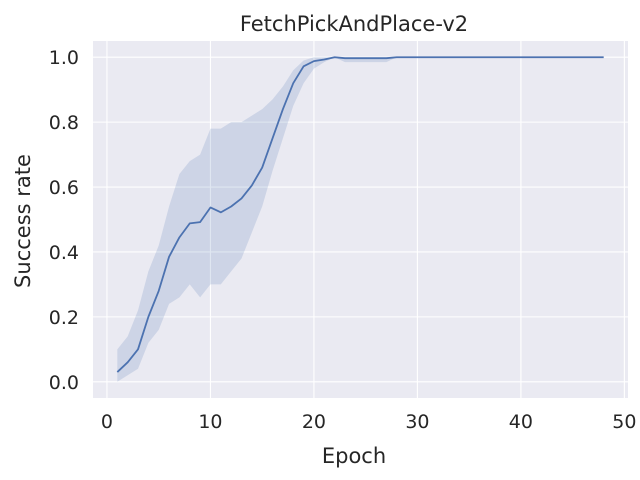 The height and width of the screenshot is (480, 640). I want to click on y-tick-label: 0.2, so click(64, 318).